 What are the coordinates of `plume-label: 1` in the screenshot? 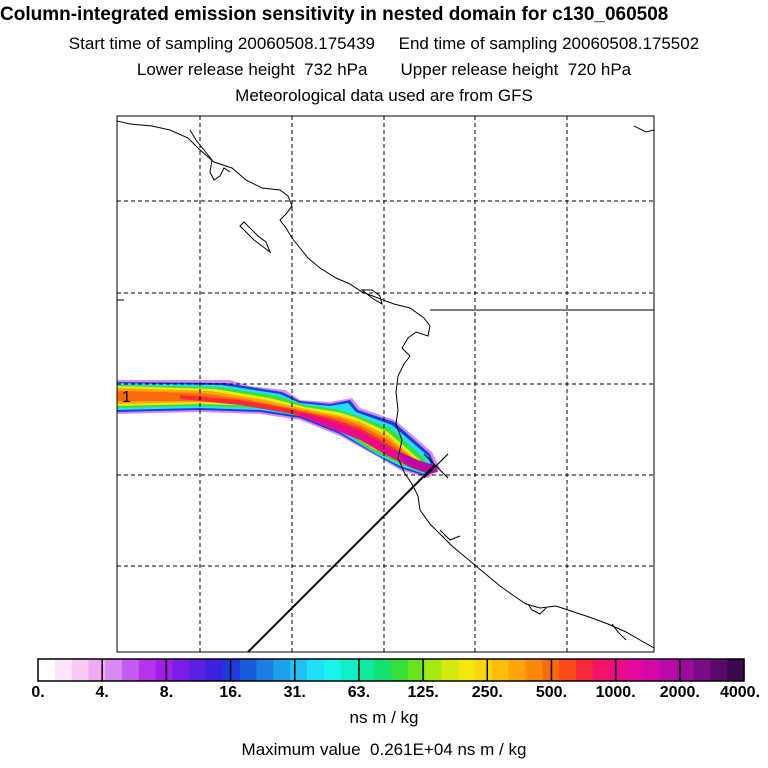 It's located at (126, 397).